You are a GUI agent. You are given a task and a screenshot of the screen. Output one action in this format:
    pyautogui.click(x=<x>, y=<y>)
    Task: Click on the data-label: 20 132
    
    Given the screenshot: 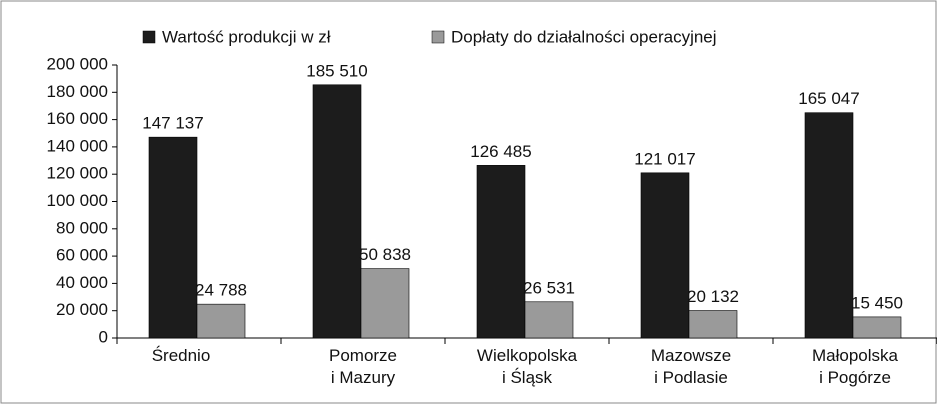 What is the action you would take?
    pyautogui.click(x=713, y=296)
    